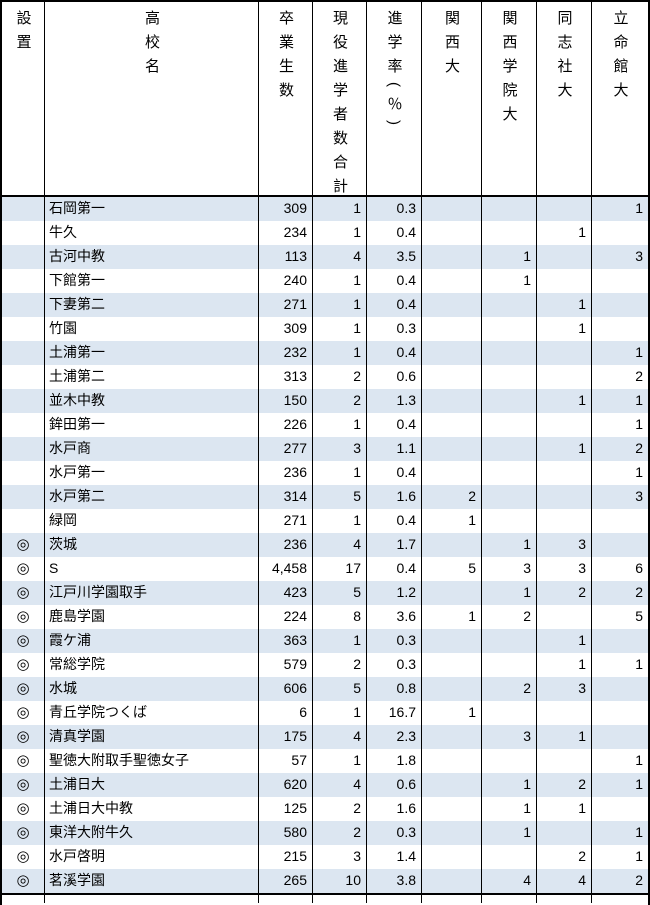  I want to click on cell-school-name: 清真学園, so click(152, 737).